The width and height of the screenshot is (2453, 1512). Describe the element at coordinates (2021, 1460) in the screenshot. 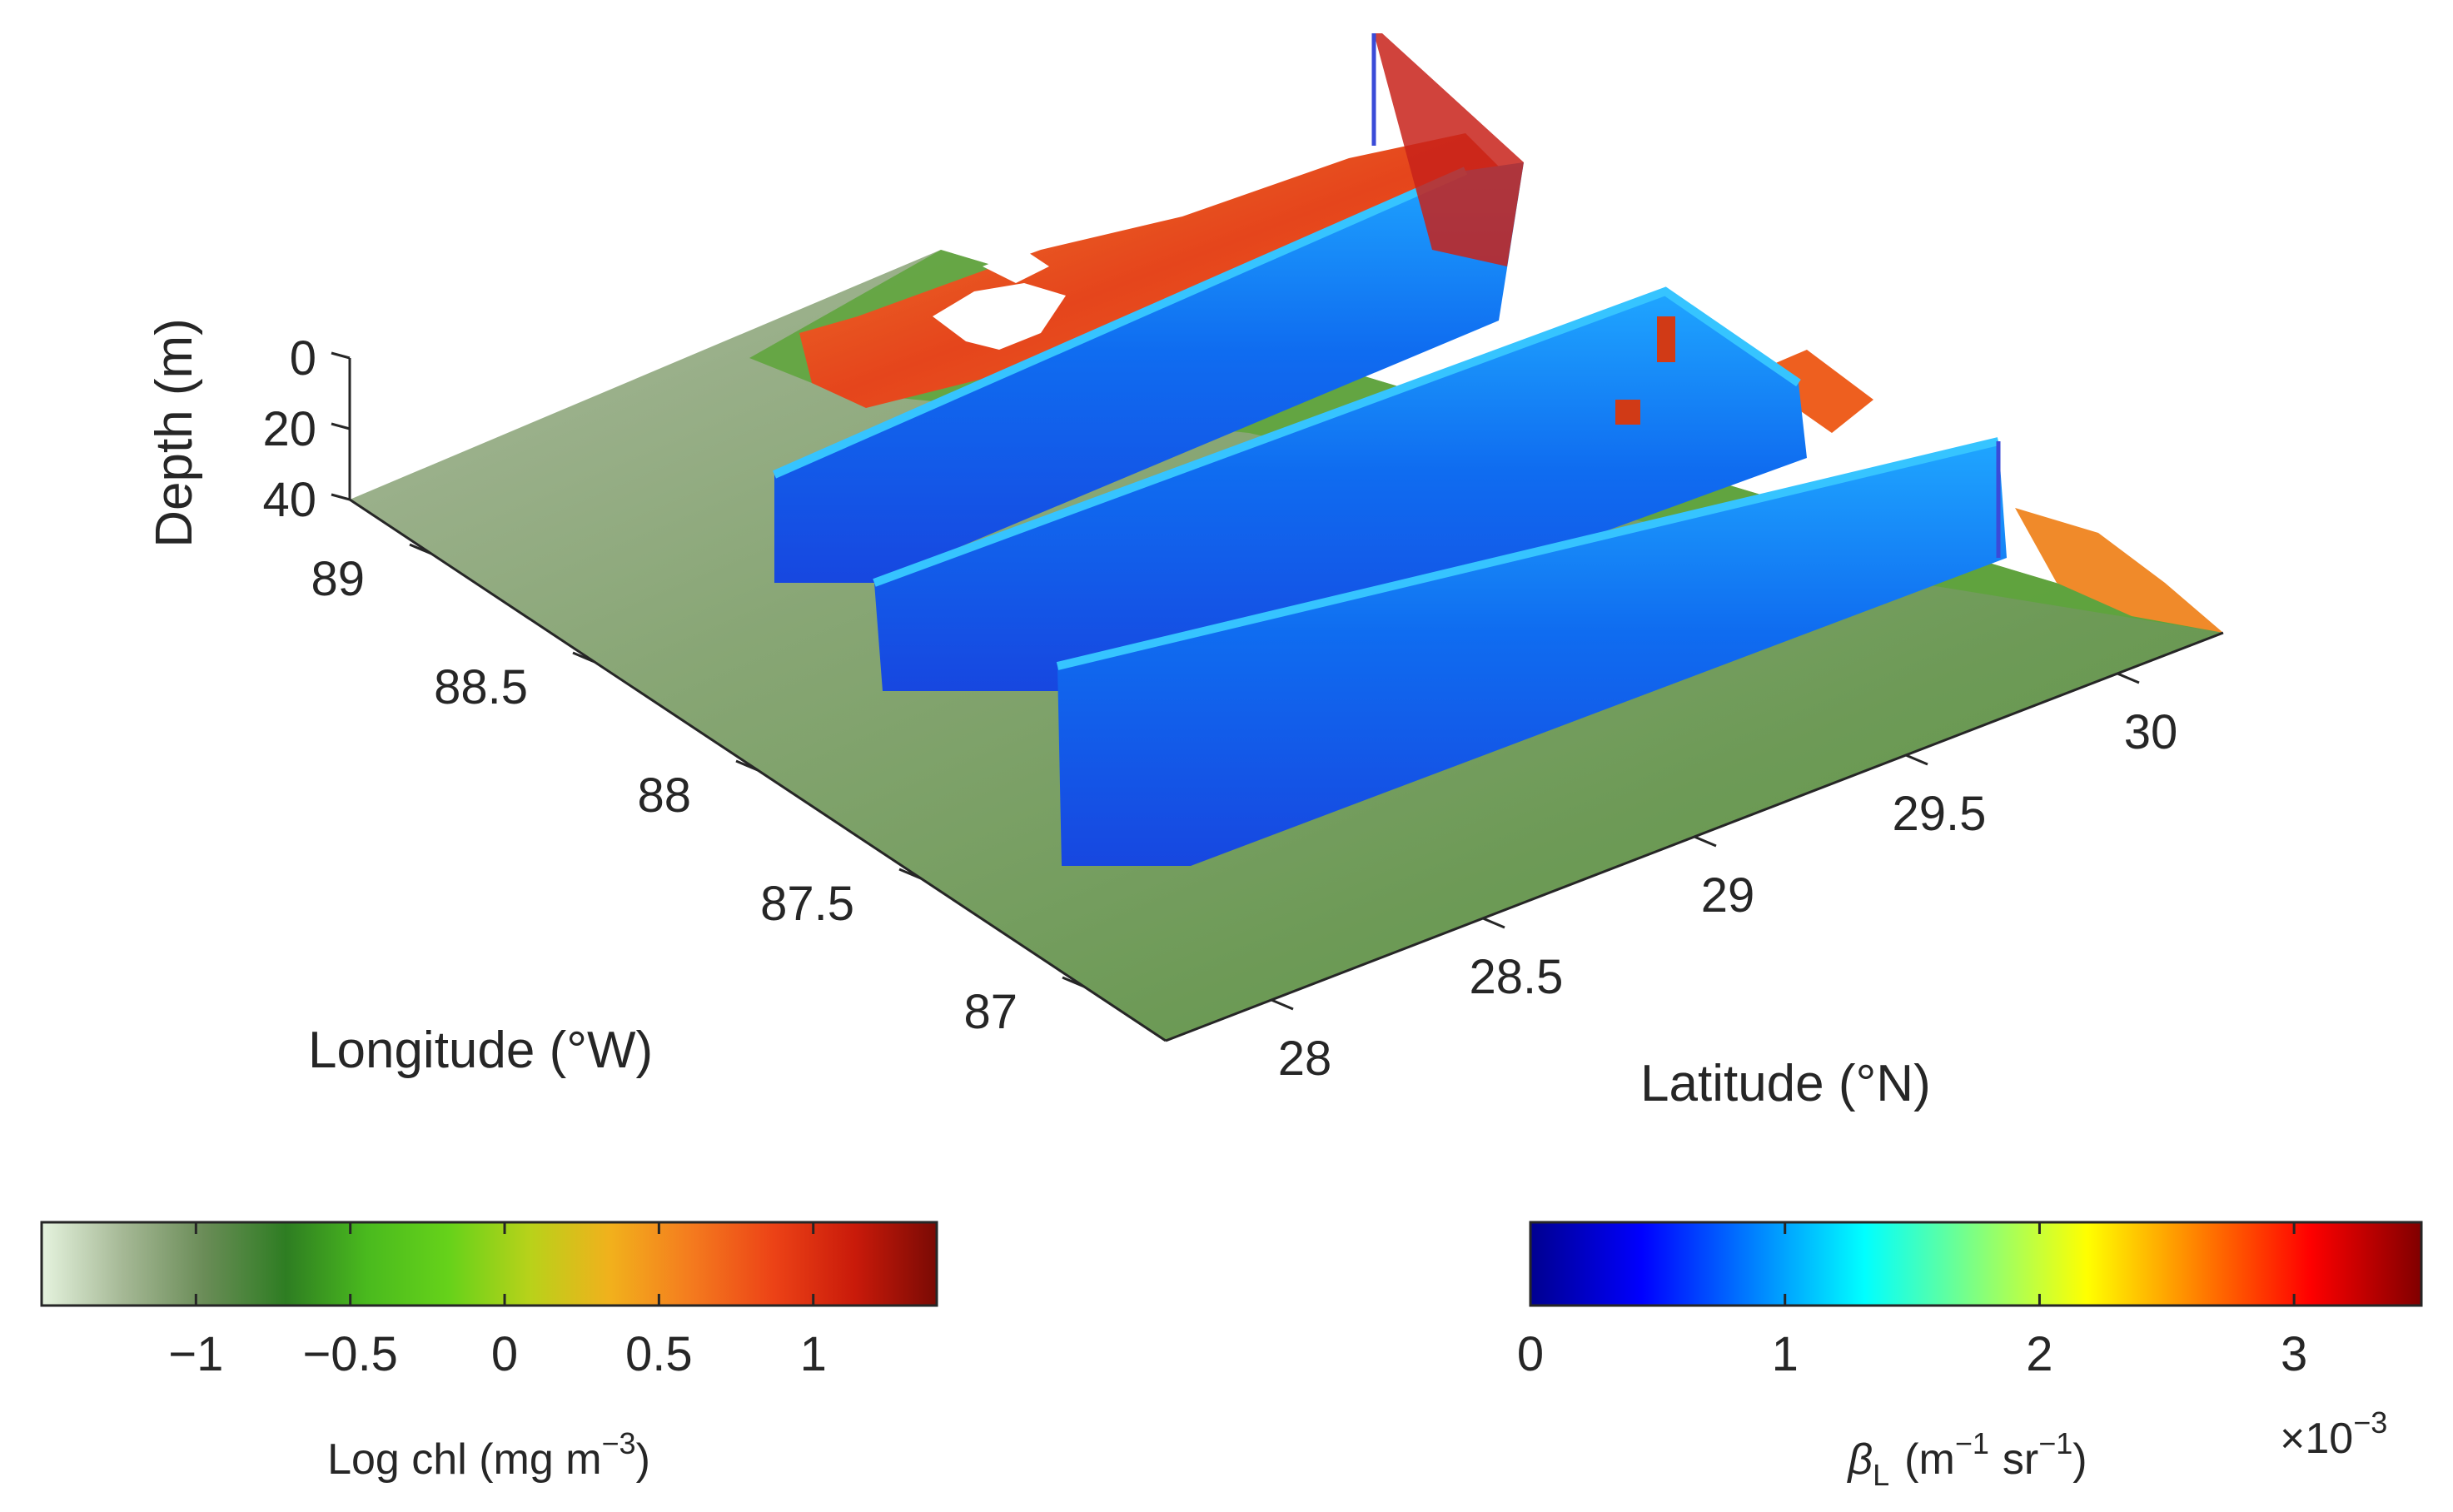

I see `colorbar-beta-unit2: sr` at that location.